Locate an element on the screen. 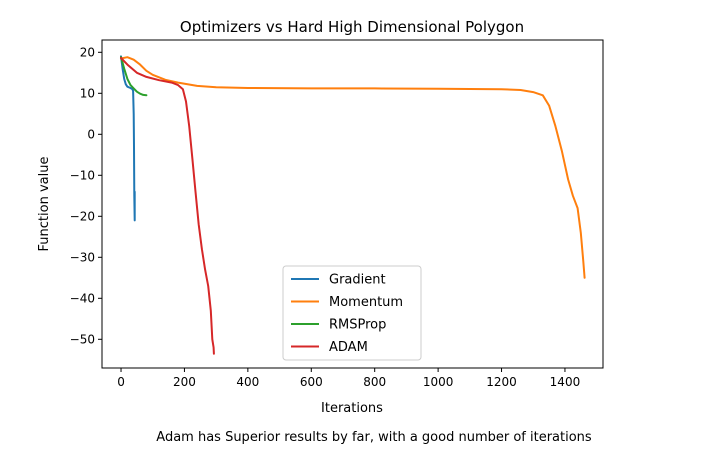  y-tick-label: −10 is located at coordinates (82, 175).